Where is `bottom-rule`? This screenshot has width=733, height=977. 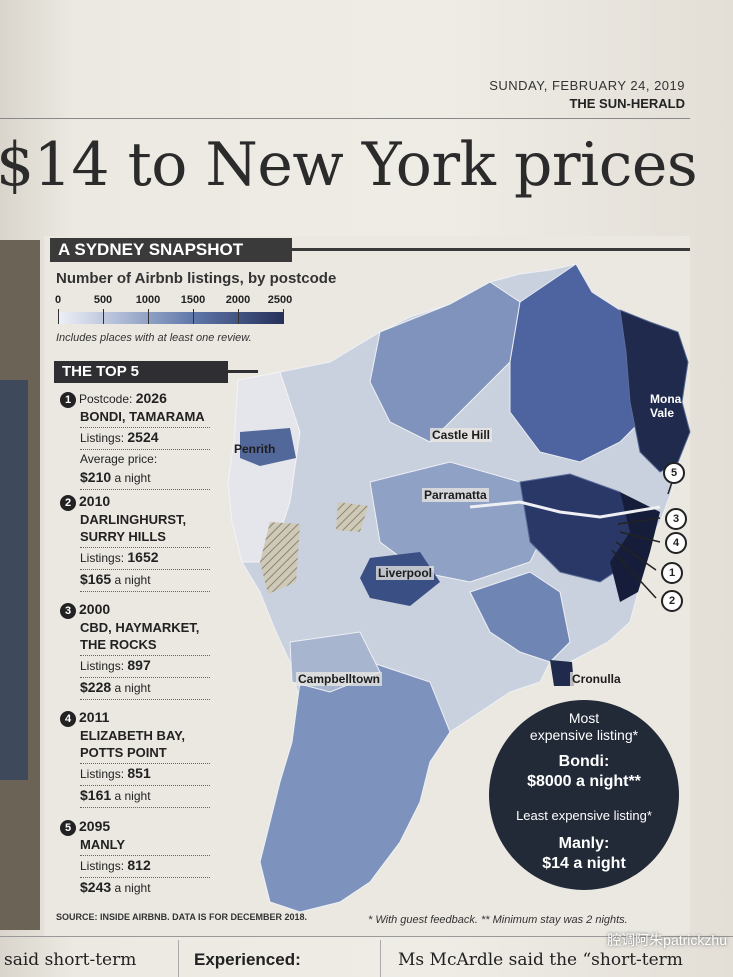 bottom-rule is located at coordinates (366, 936).